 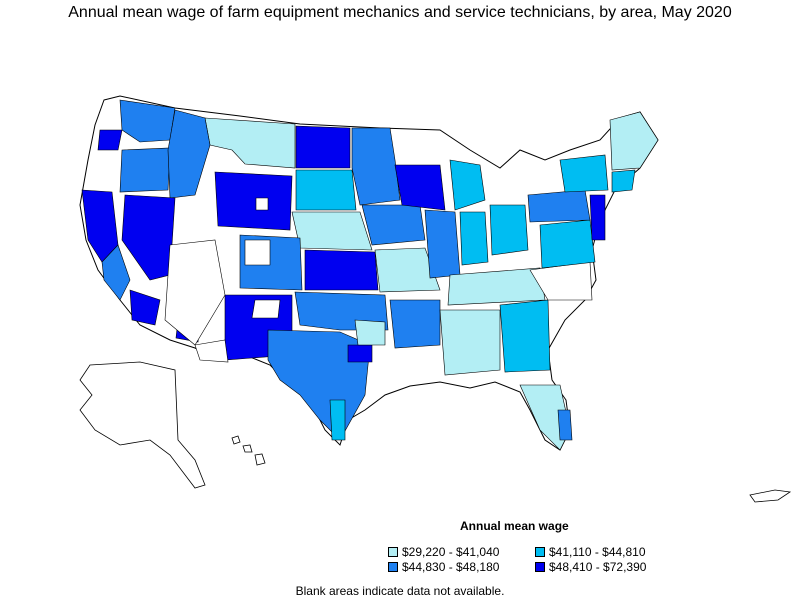 I want to click on legend-item-1: $29,220 - $41,040, so click(x=443, y=552).